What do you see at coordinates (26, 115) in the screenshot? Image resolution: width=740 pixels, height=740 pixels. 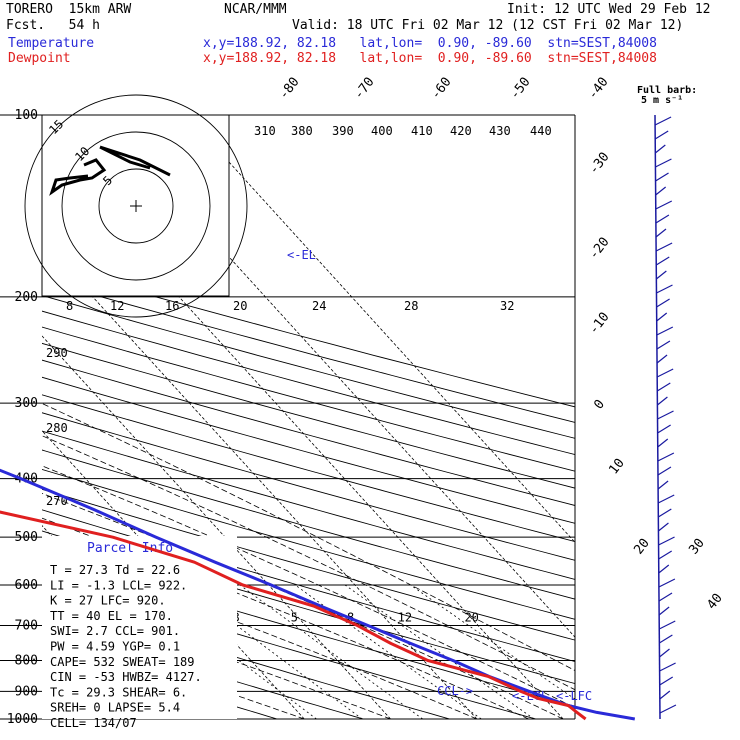 I see `pressure-label: 100` at bounding box center [26, 115].